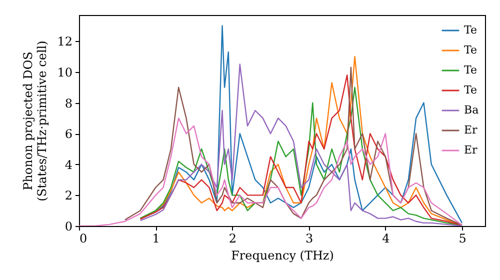  What do you see at coordinates (68, 134) in the screenshot?
I see `y-tick-label: 6` at bounding box center [68, 134].